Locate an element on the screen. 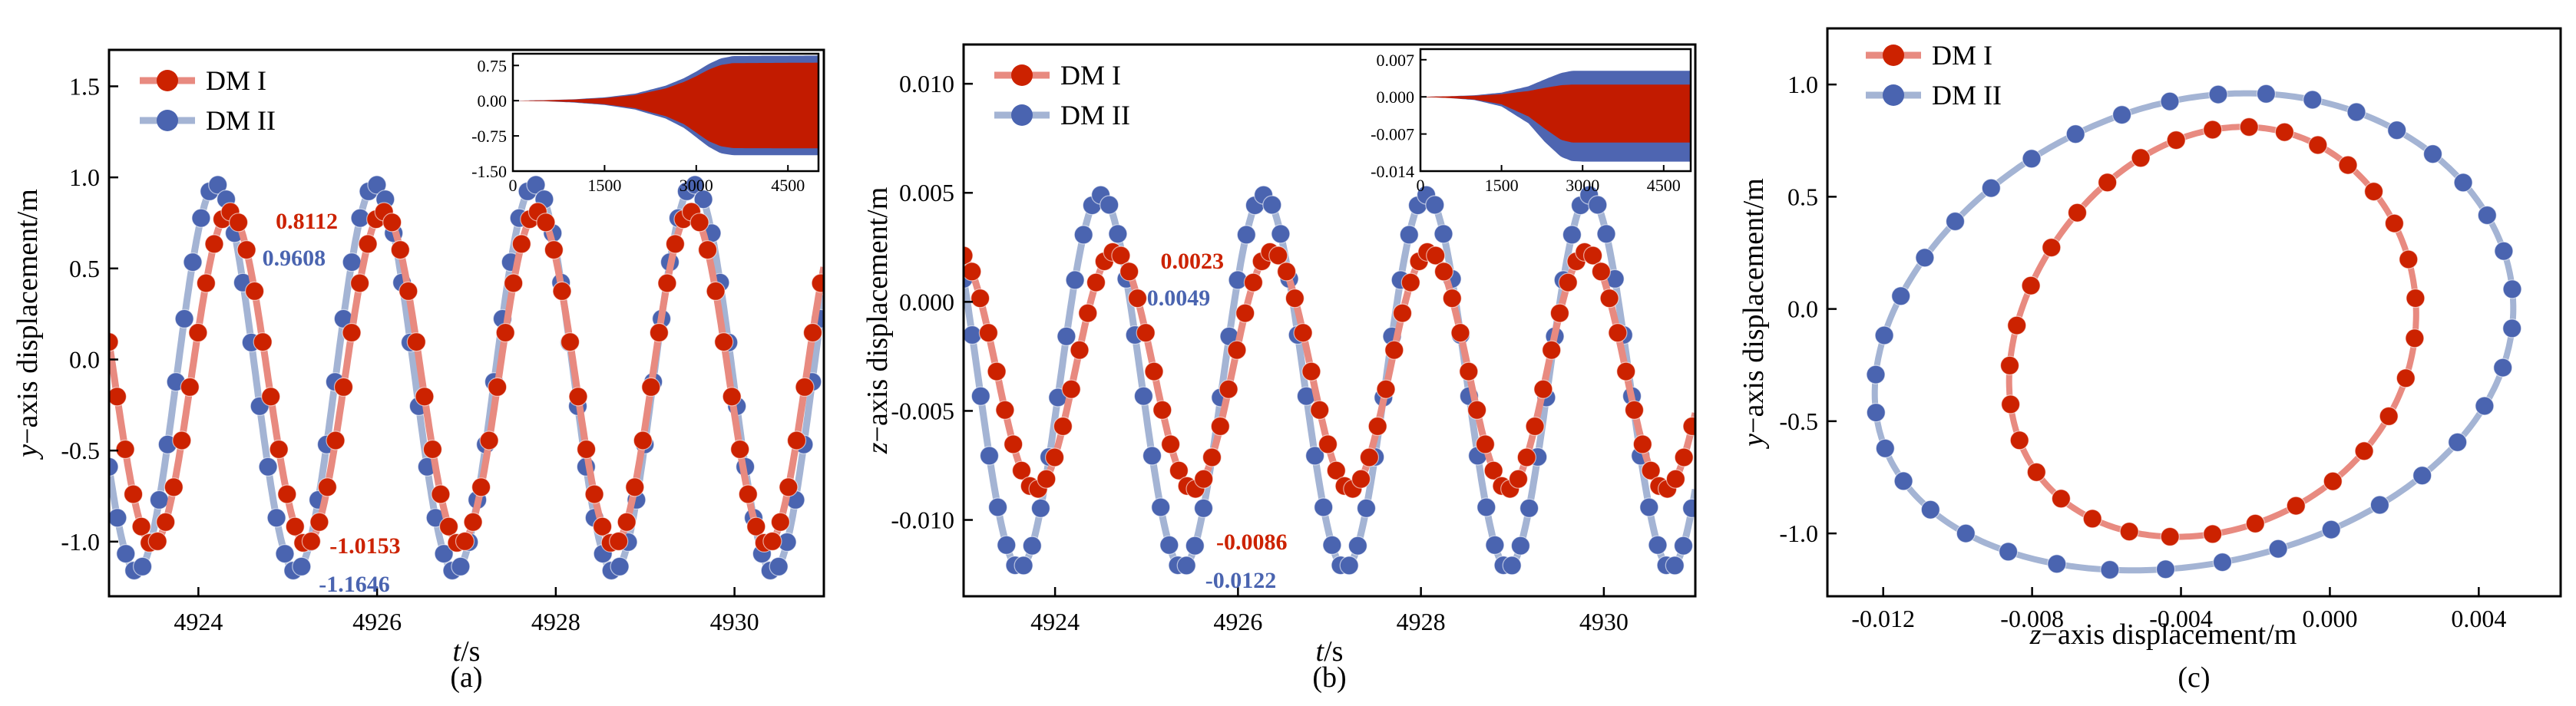 The image size is (2576, 706). y-tick-label: -1.0 is located at coordinates (1799, 533).